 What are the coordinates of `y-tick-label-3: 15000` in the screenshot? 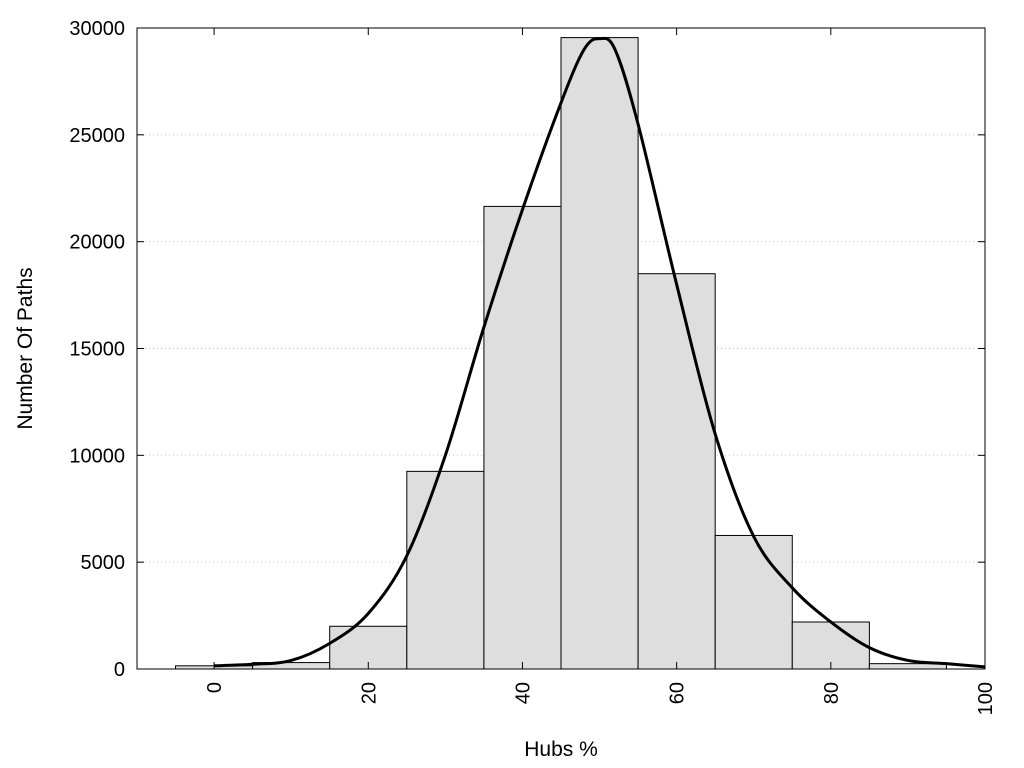 It's located at (97, 350).